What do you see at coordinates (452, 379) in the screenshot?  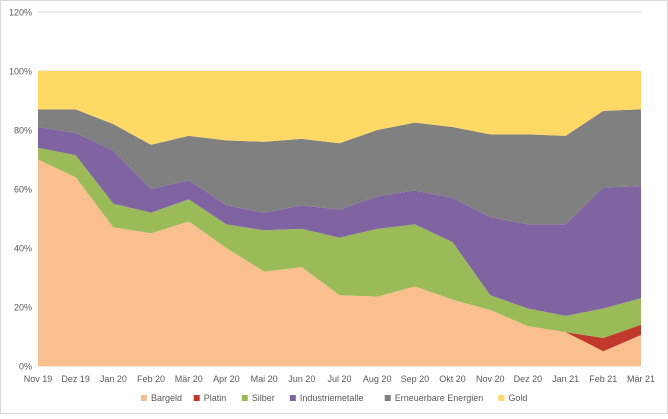 I see `x-tick-label: Okt 20` at bounding box center [452, 379].